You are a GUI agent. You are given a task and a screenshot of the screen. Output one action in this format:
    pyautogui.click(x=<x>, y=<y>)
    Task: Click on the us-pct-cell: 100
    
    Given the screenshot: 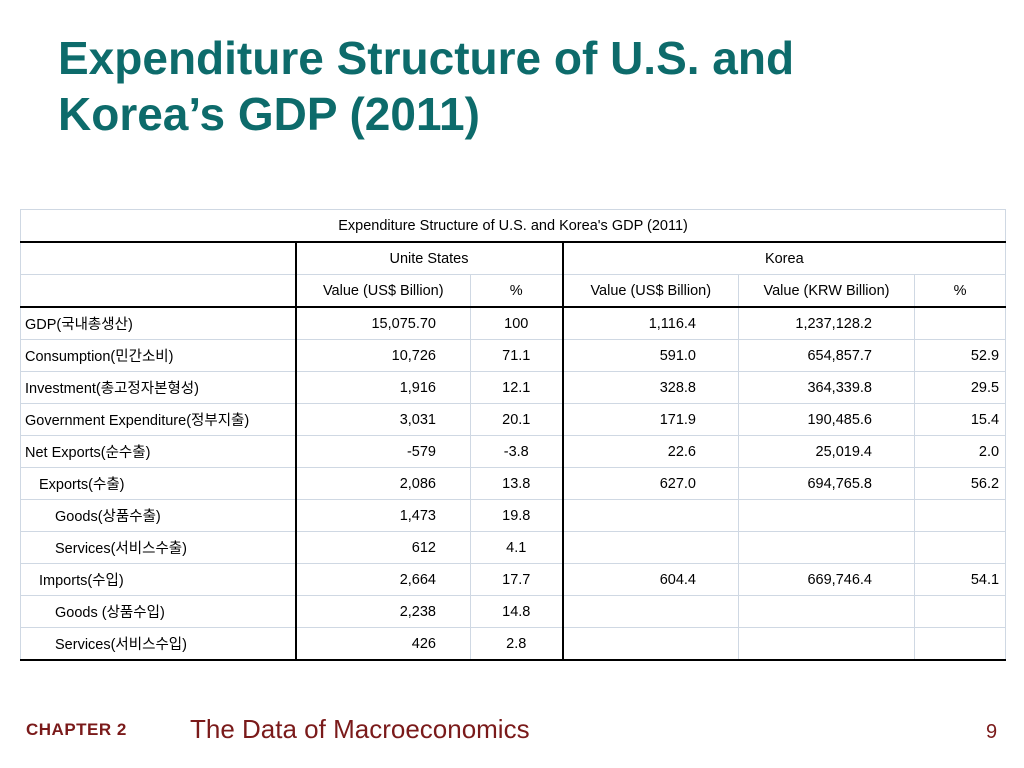 What is the action you would take?
    pyautogui.click(x=516, y=323)
    